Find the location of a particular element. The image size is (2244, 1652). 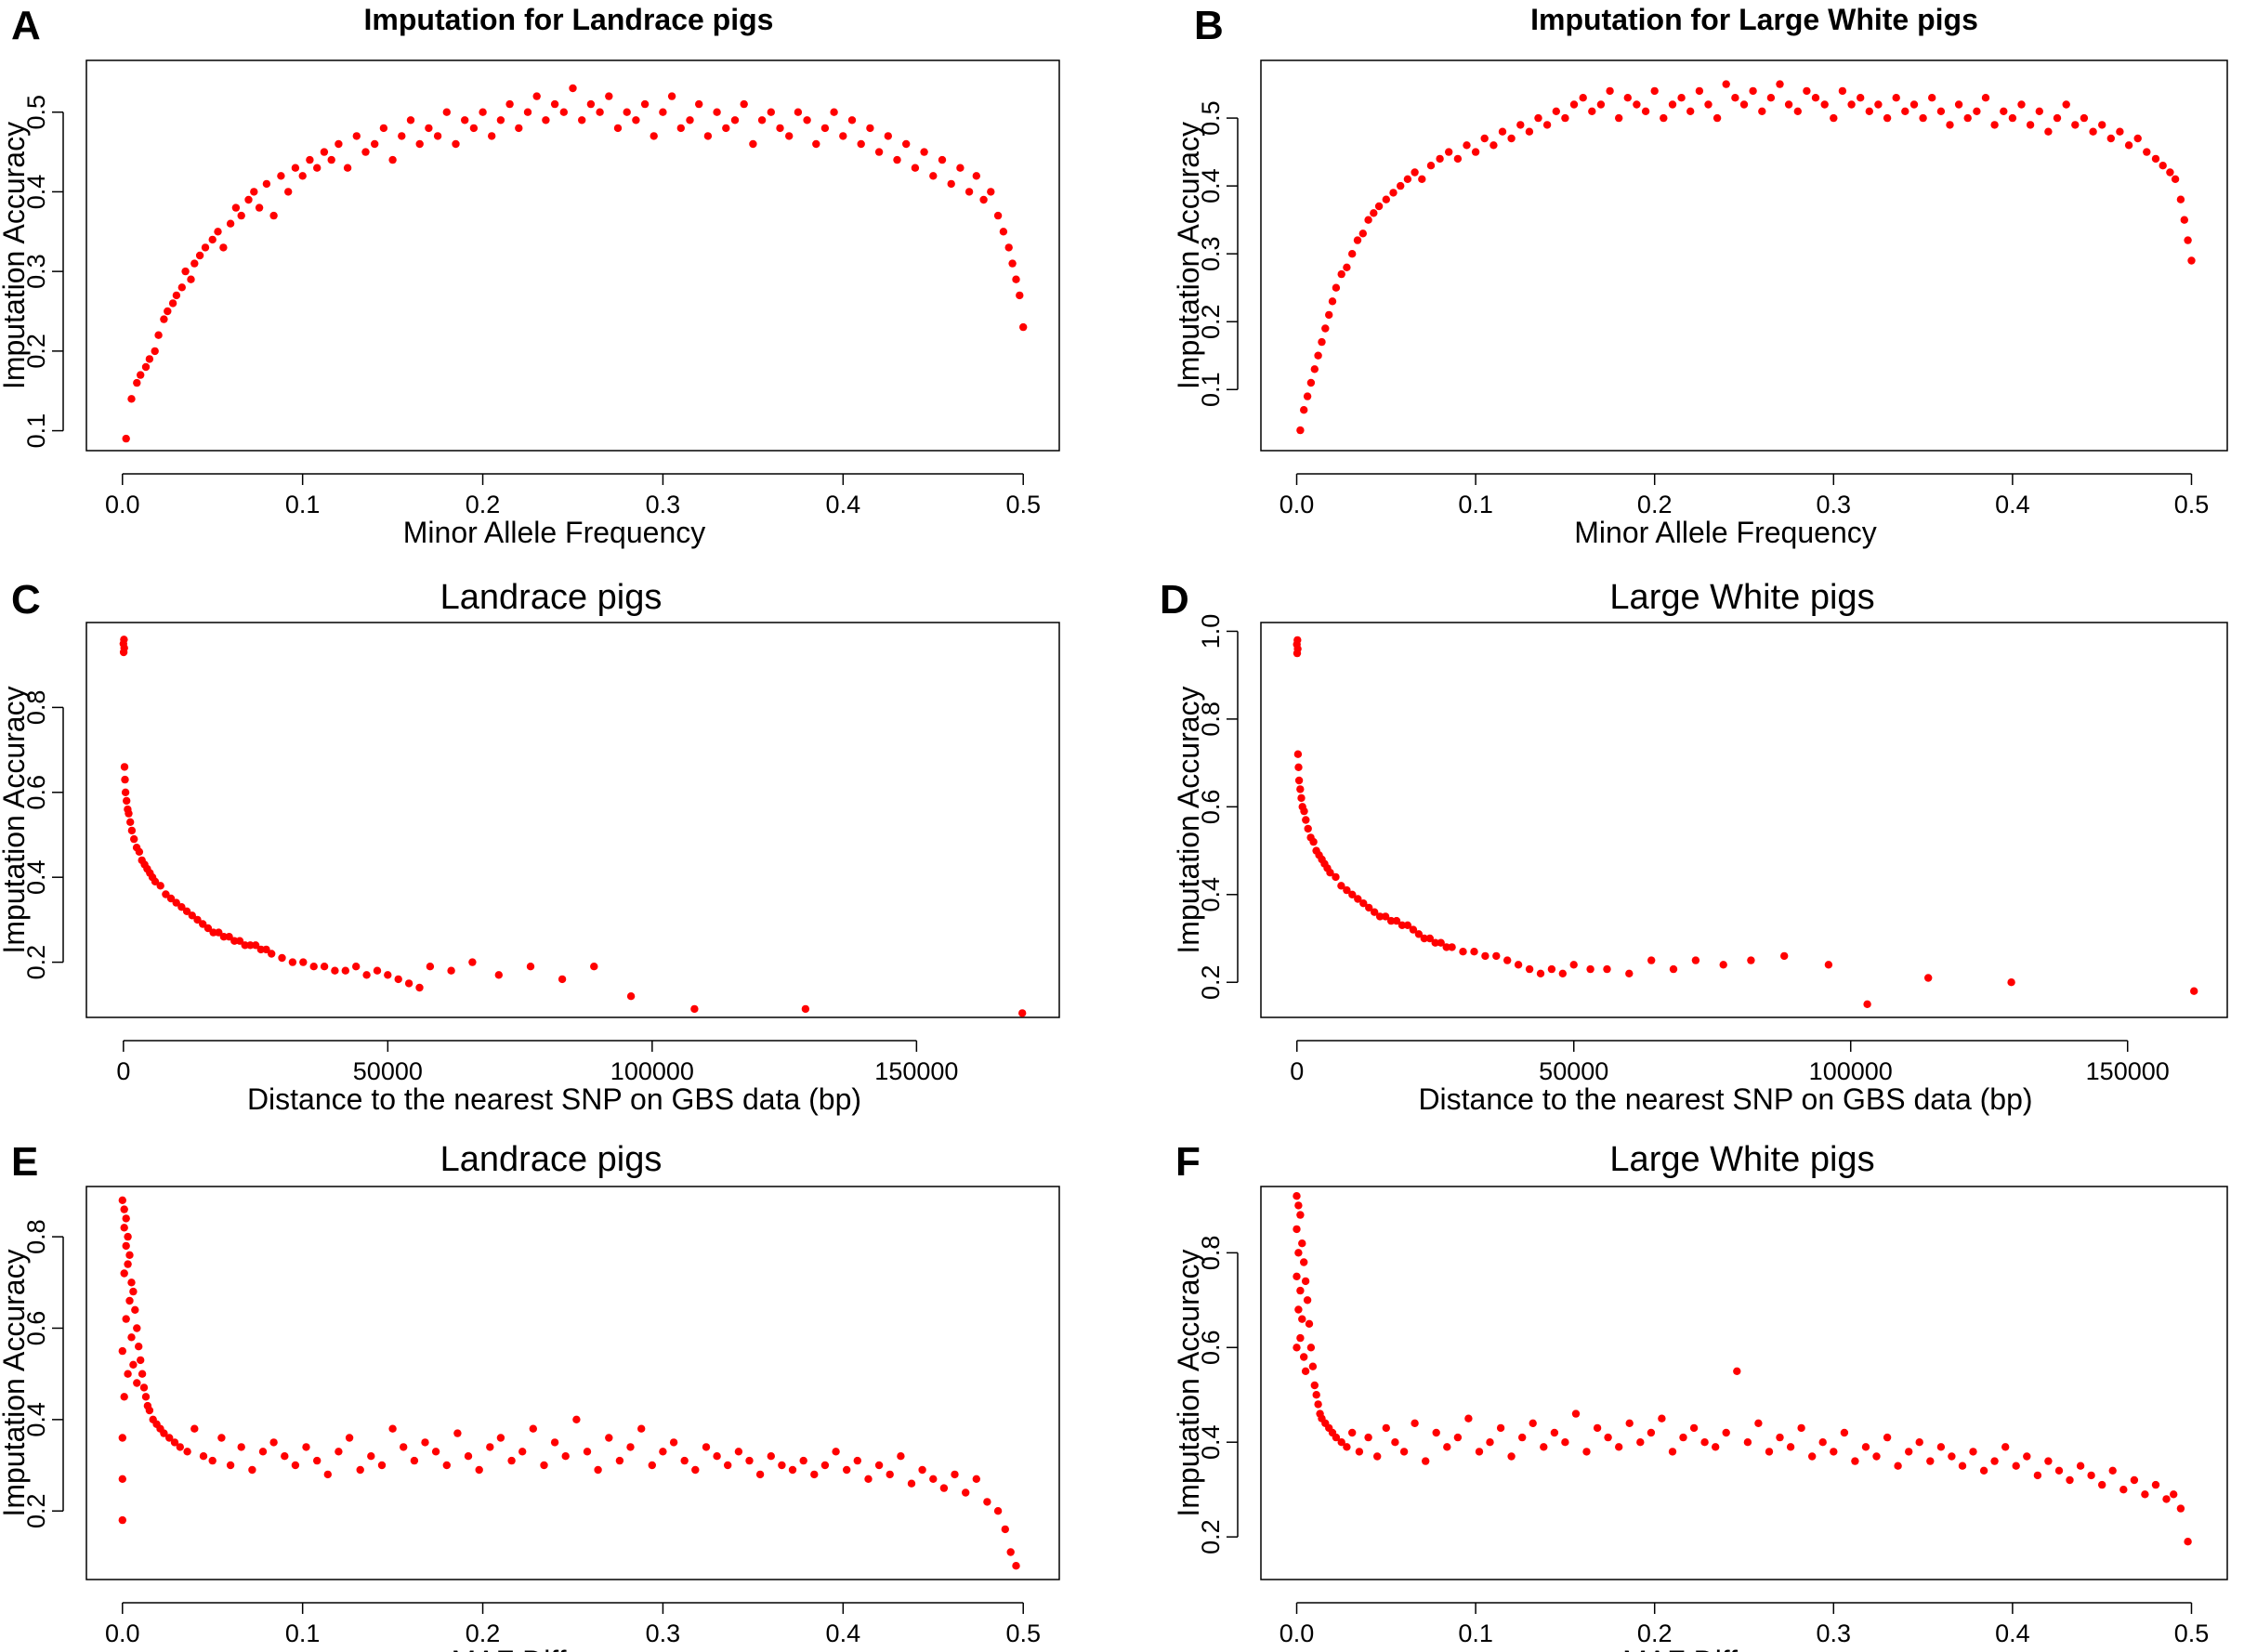

panel-d-ylabel: Imputation Accuracy is located at coordinates (1188, 820).